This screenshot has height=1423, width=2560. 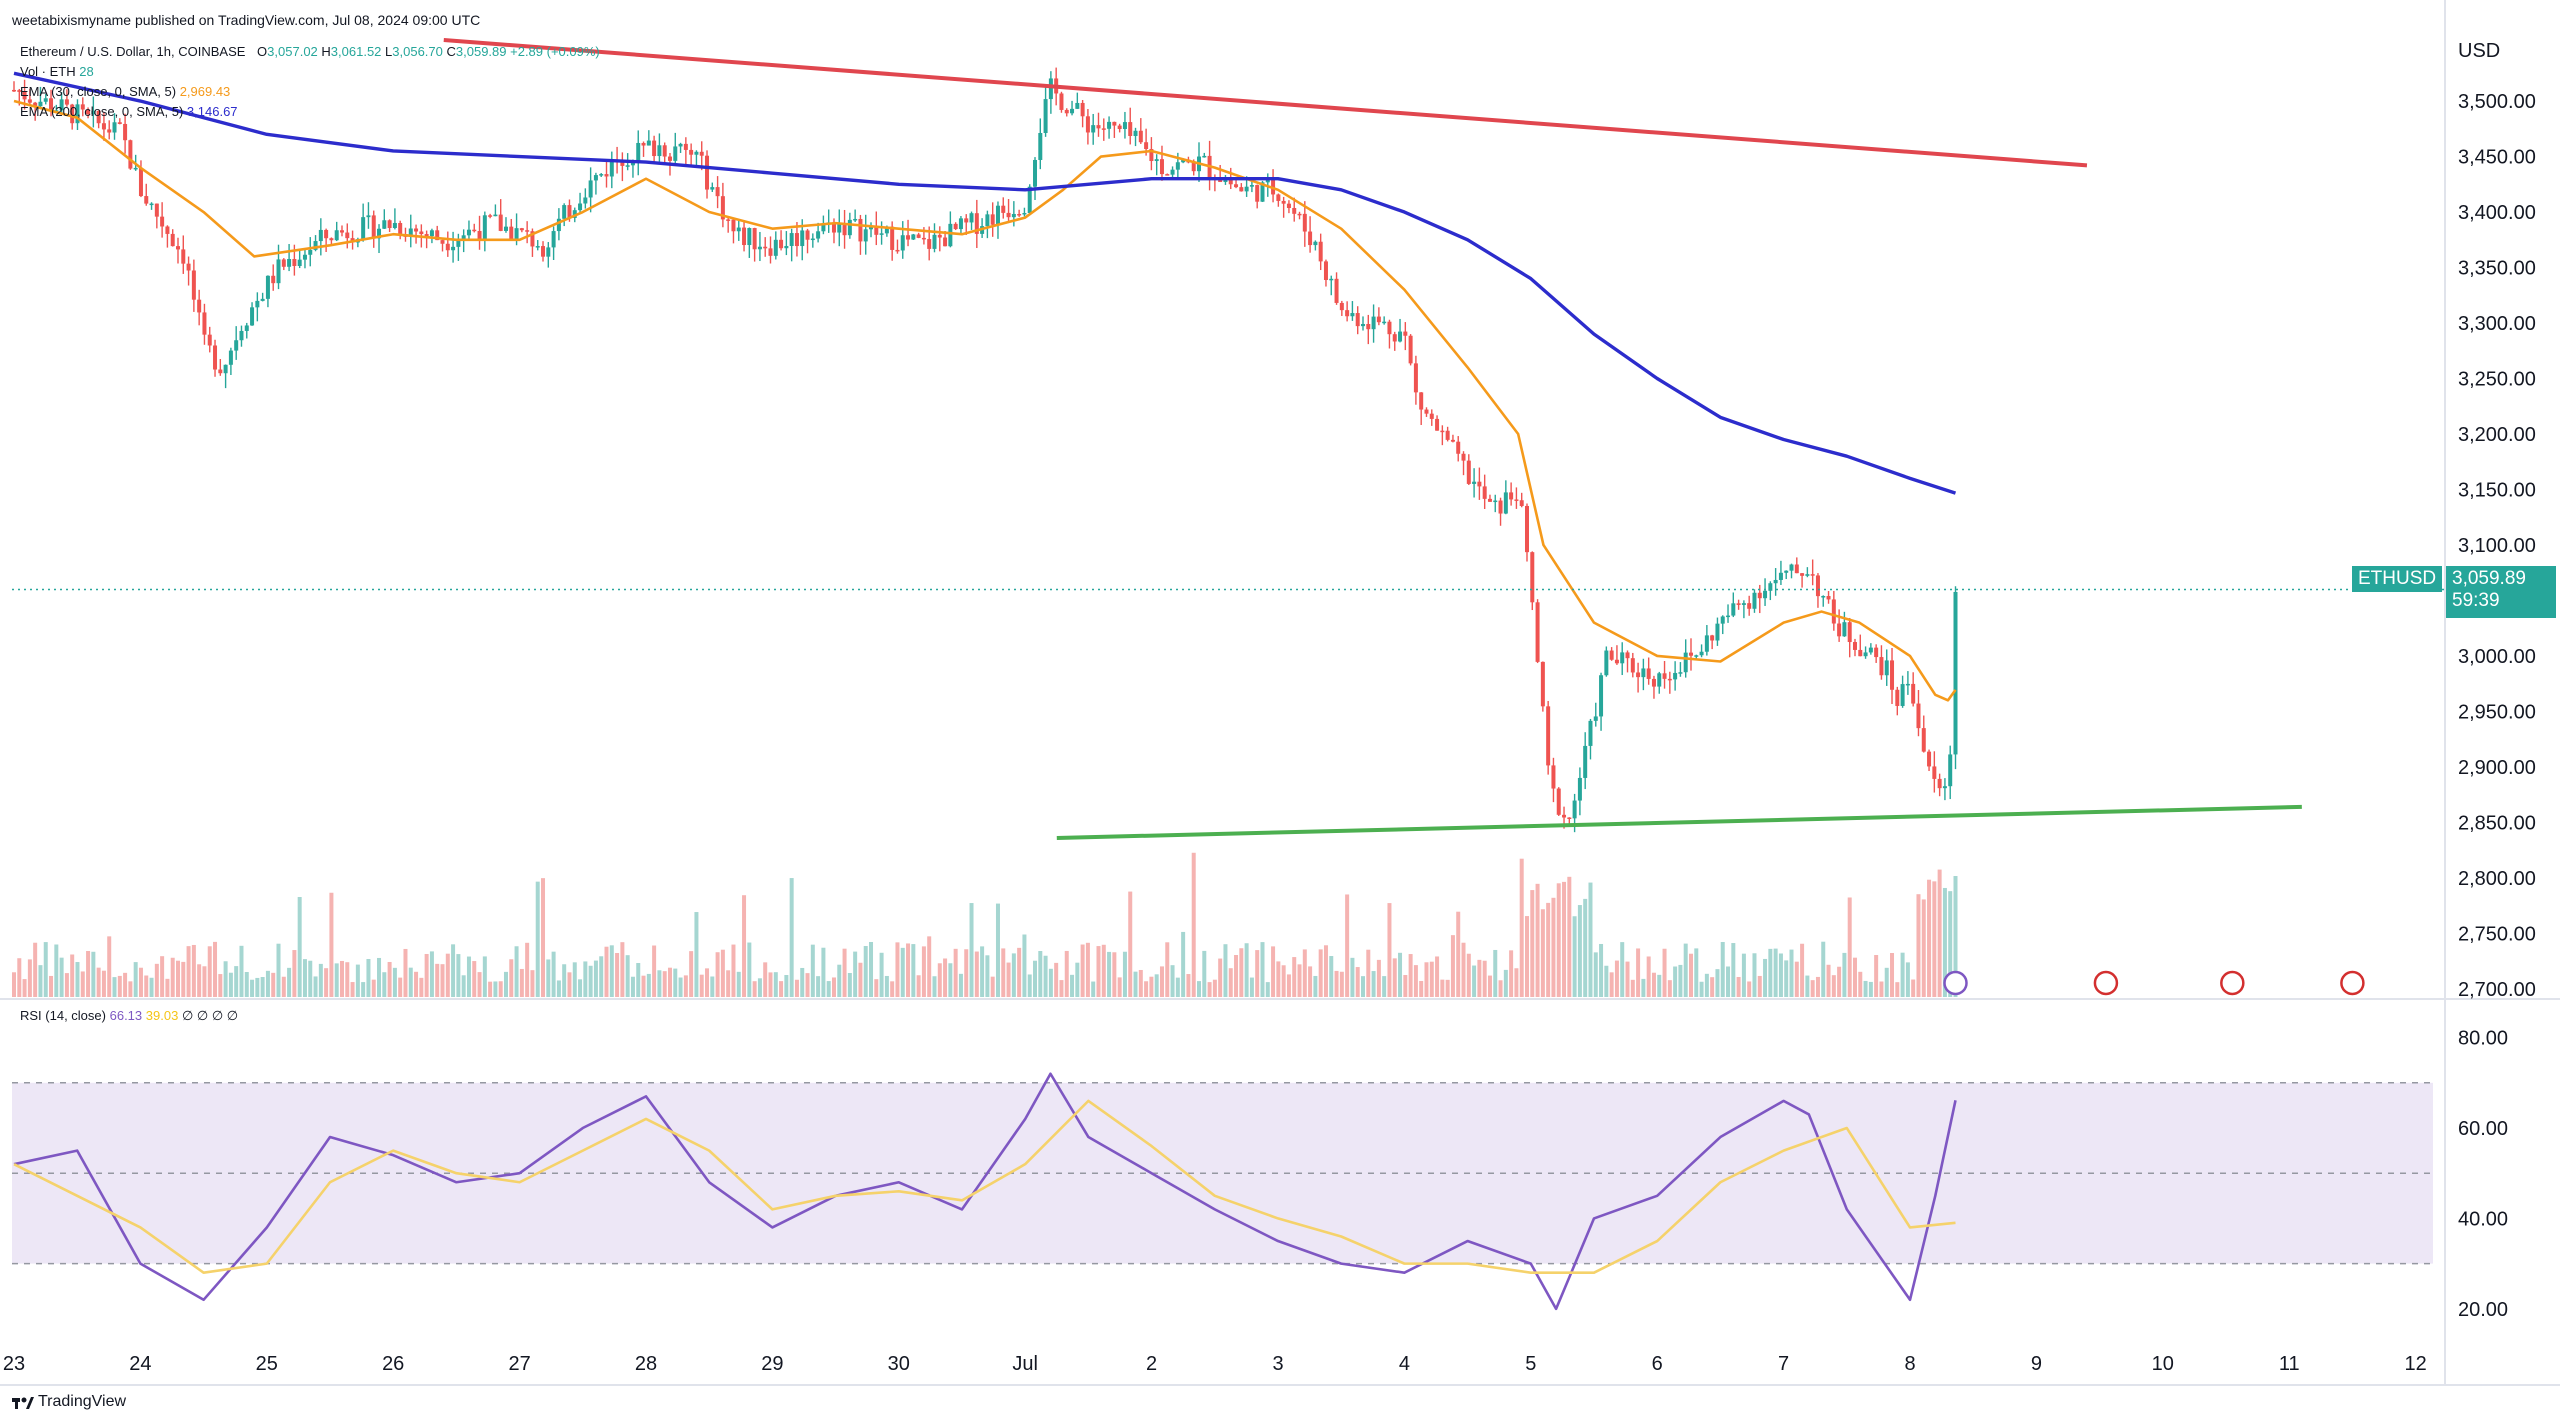 What do you see at coordinates (2163, 1364) in the screenshot?
I see `time-tick-label: 10` at bounding box center [2163, 1364].